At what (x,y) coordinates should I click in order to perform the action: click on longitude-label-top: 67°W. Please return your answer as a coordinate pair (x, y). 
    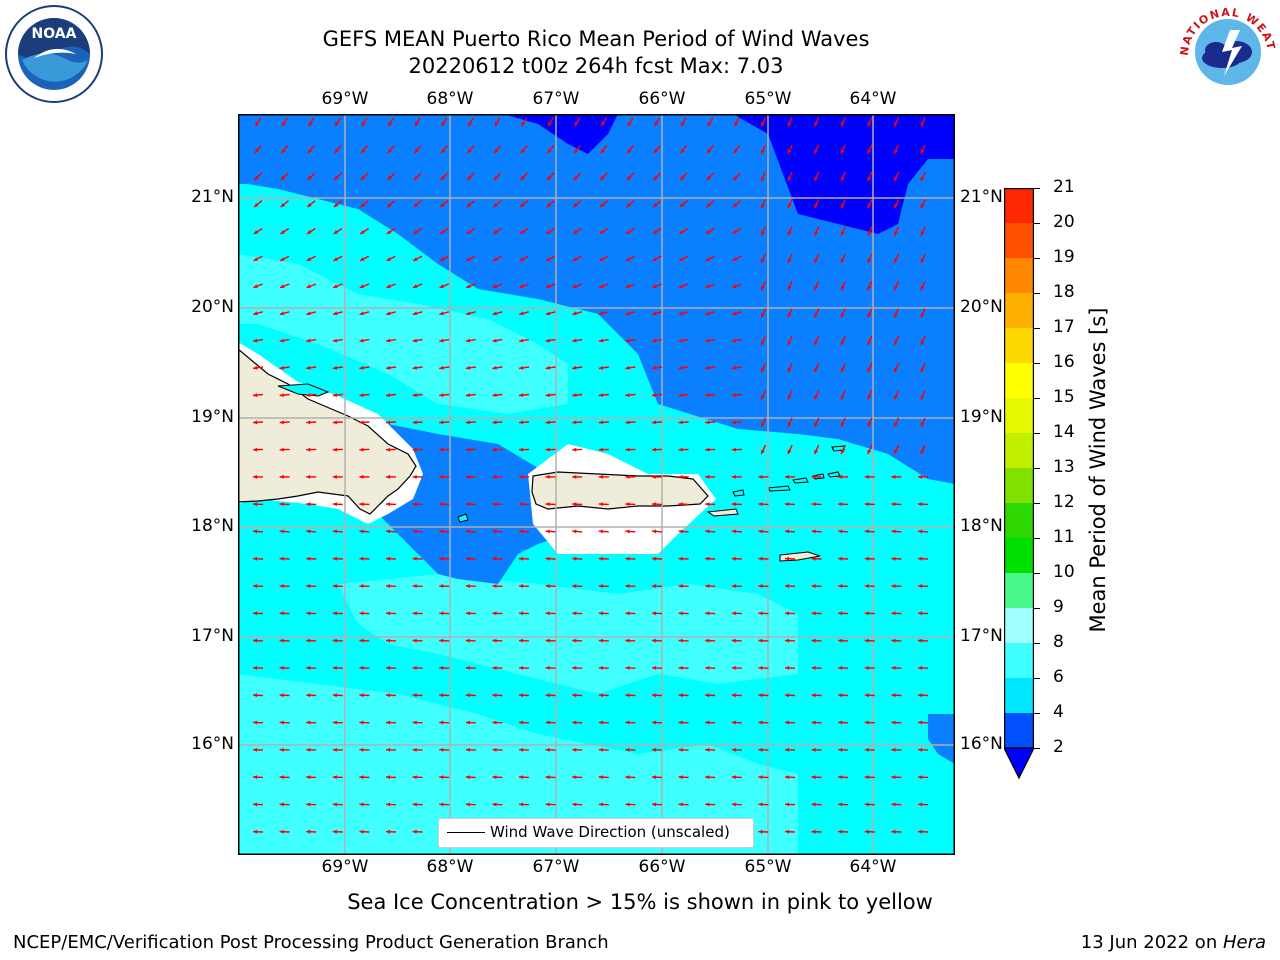
    Looking at the image, I should click on (556, 99).